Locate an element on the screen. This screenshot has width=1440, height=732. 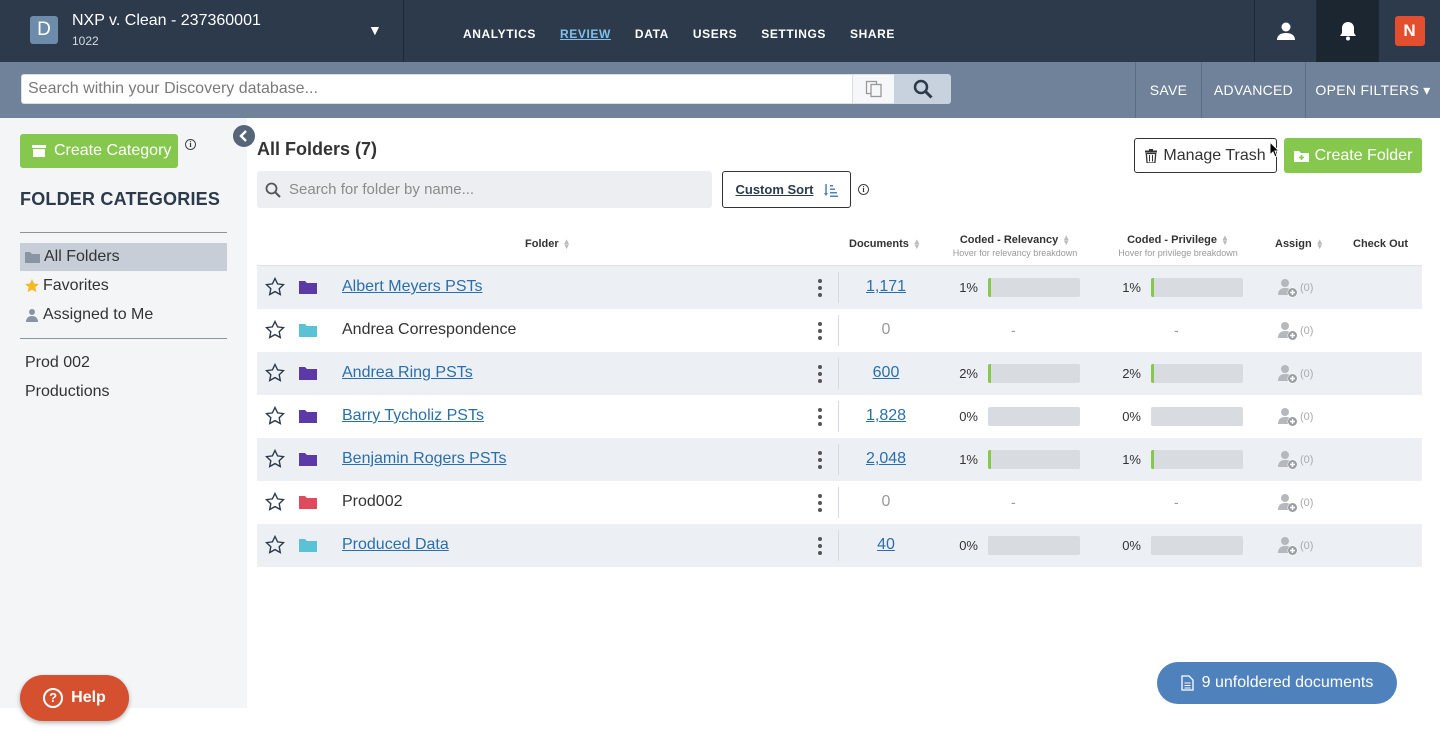
document-count: 1,171 is located at coordinates (886, 286).